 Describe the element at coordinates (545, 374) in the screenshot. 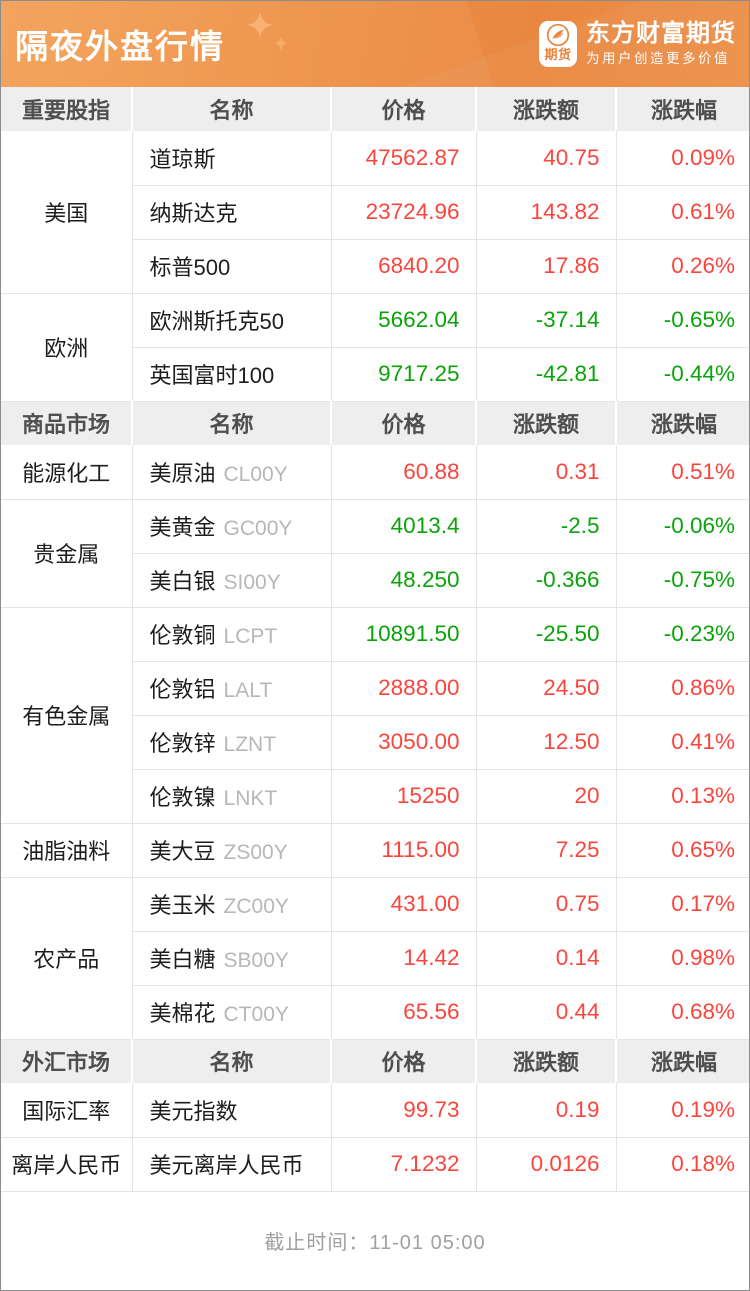

I see `change-cell: -42.81` at that location.